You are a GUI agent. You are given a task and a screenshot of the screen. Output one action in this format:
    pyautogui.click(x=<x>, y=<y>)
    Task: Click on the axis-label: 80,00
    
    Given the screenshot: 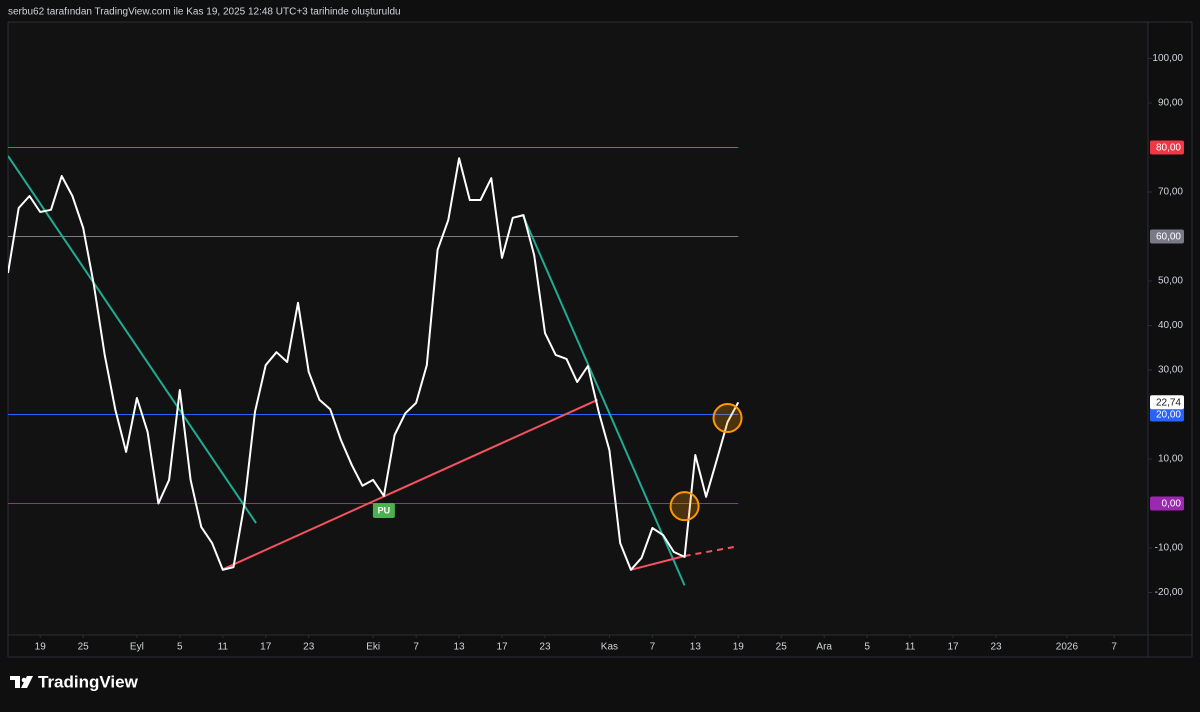 What is the action you would take?
    pyautogui.click(x=1168, y=148)
    